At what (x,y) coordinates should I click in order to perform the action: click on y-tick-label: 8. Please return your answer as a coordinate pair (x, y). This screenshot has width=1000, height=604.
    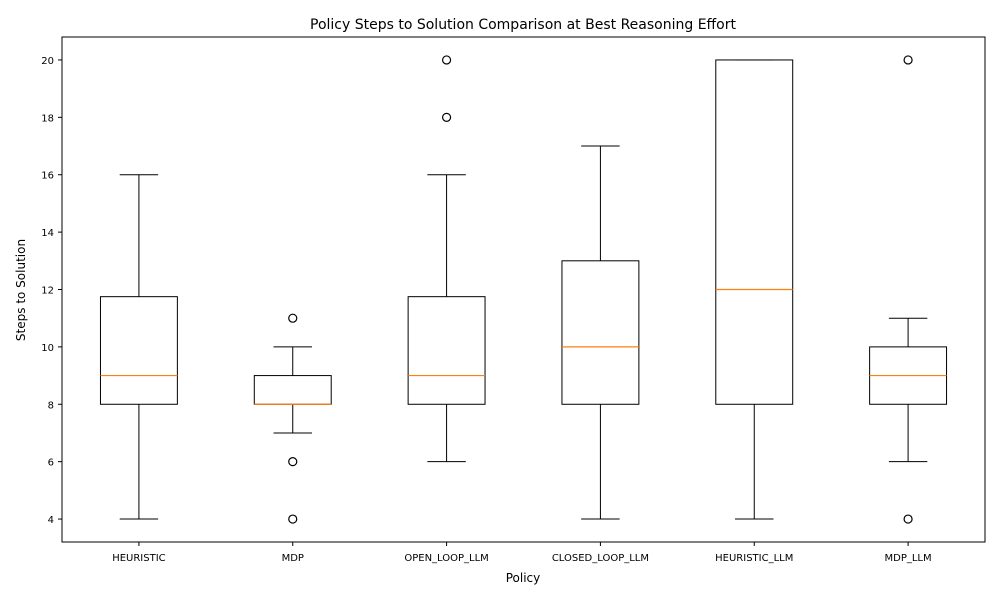
    Looking at the image, I should click on (51, 405).